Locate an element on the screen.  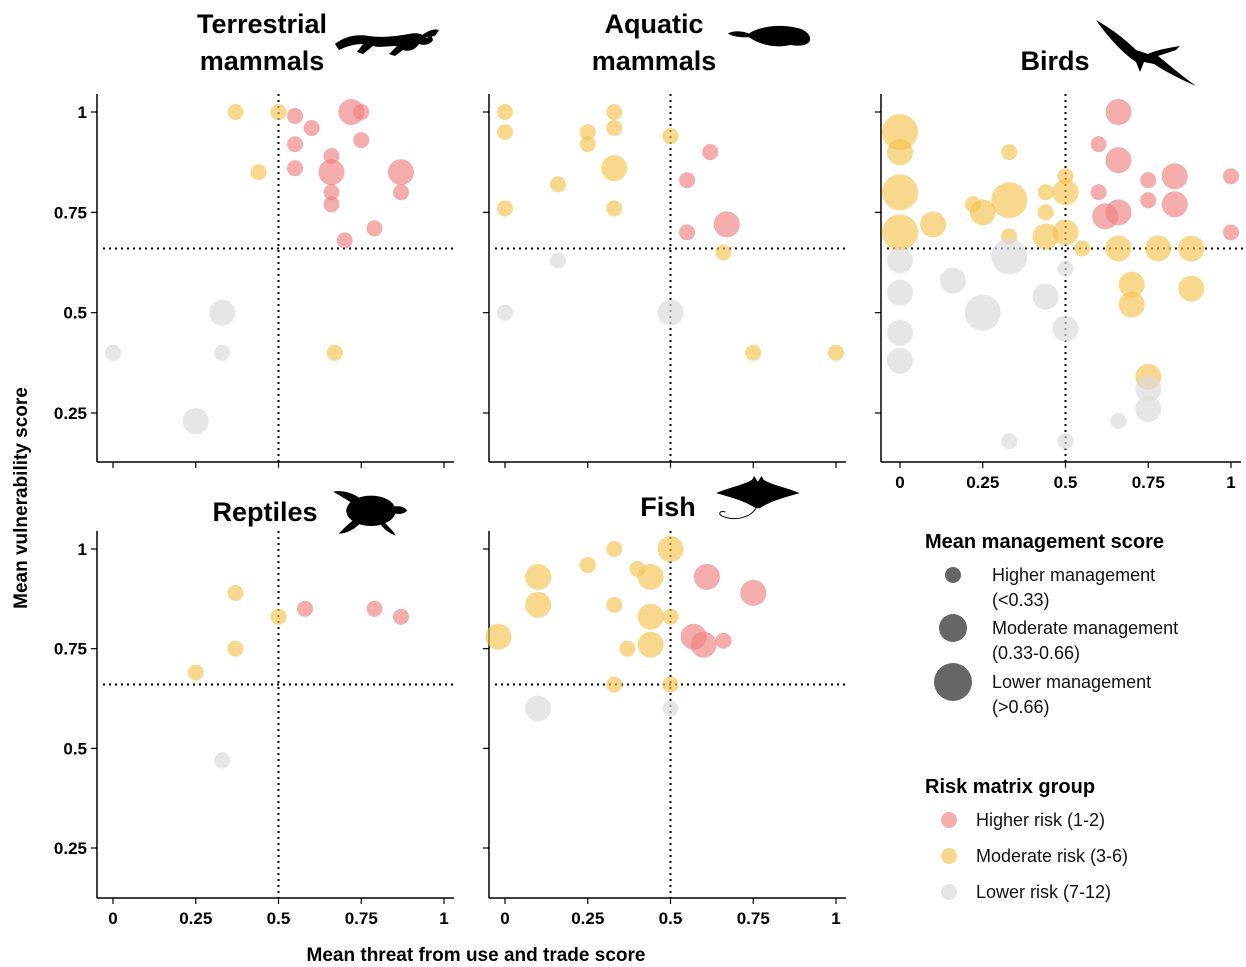
x-tick-label: 0 is located at coordinates (112, 918).